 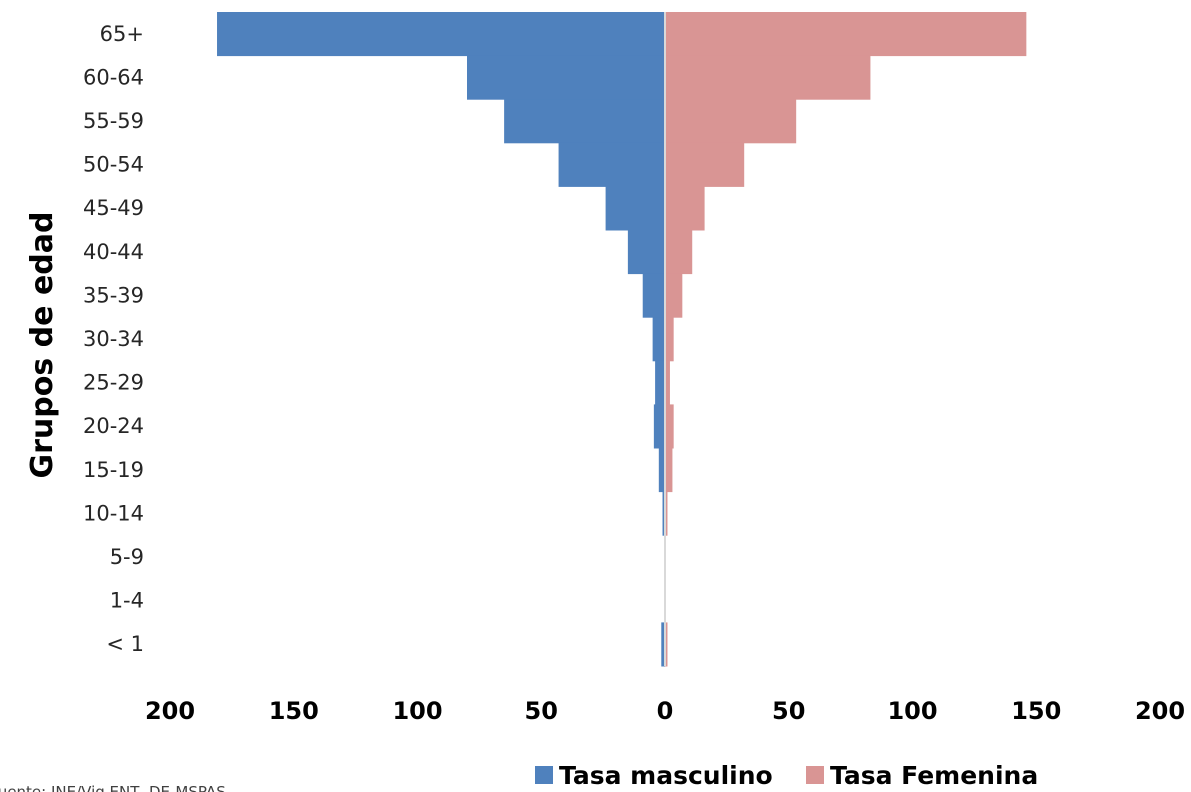 I want to click on category-label-1: 60-64, so click(x=113, y=77).